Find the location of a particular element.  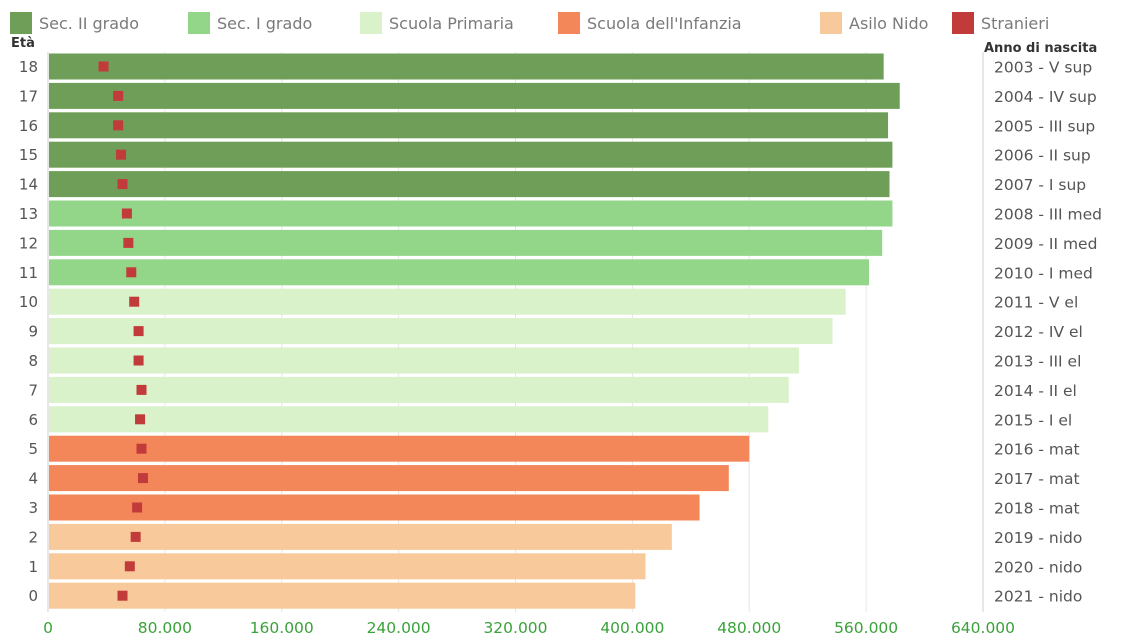

birth-year-label: 2010 - I med is located at coordinates (1043, 273).